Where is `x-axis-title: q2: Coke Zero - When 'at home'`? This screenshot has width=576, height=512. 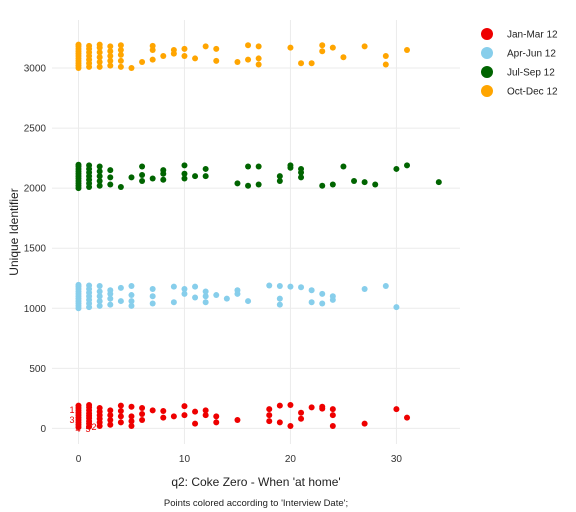 x-axis-title: q2: Coke Zero - When 'at home' is located at coordinates (255, 482).